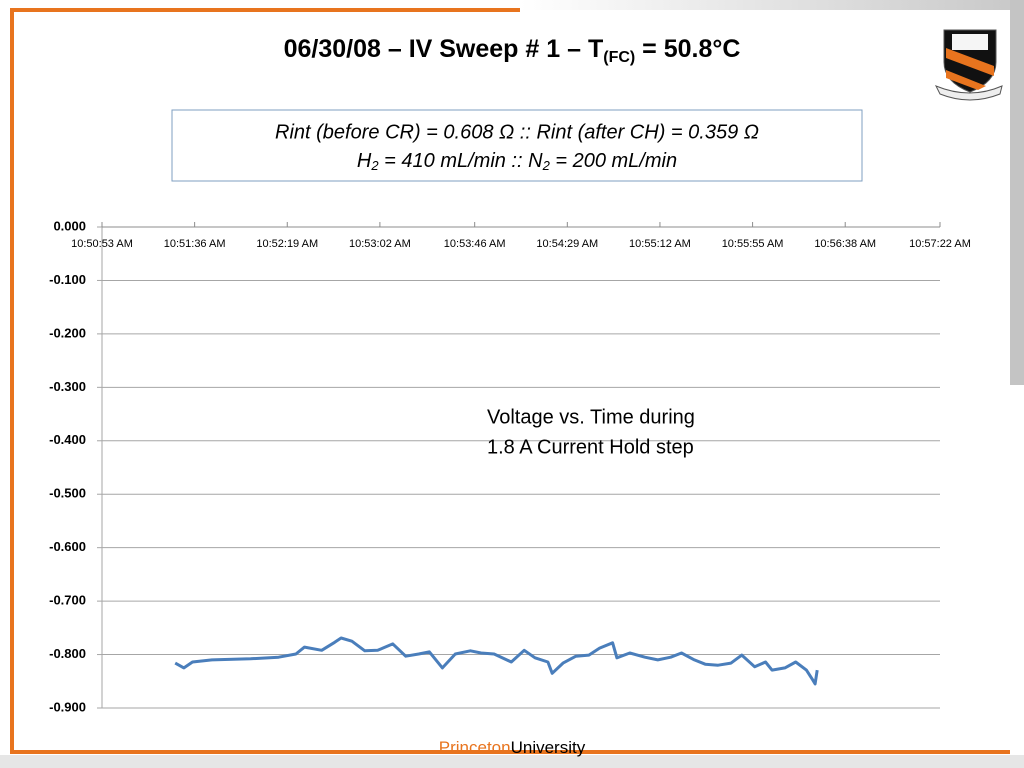  I want to click on y-tick-label: -0.800, so click(67, 653).